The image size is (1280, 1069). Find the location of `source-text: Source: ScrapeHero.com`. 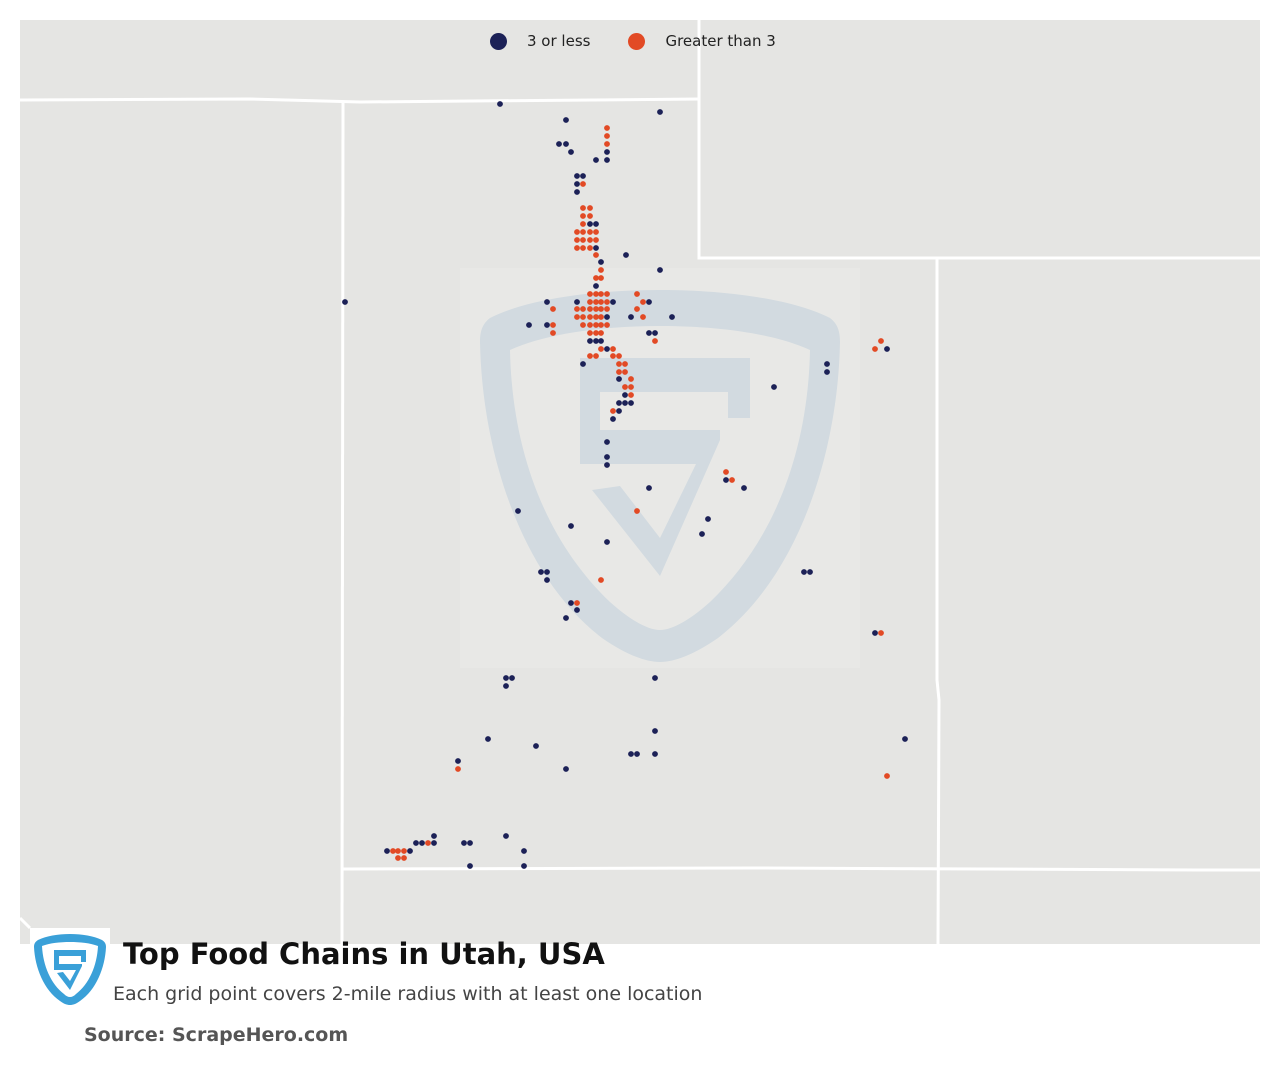

source-text: Source: ScrapeHero.com is located at coordinates (216, 1035).